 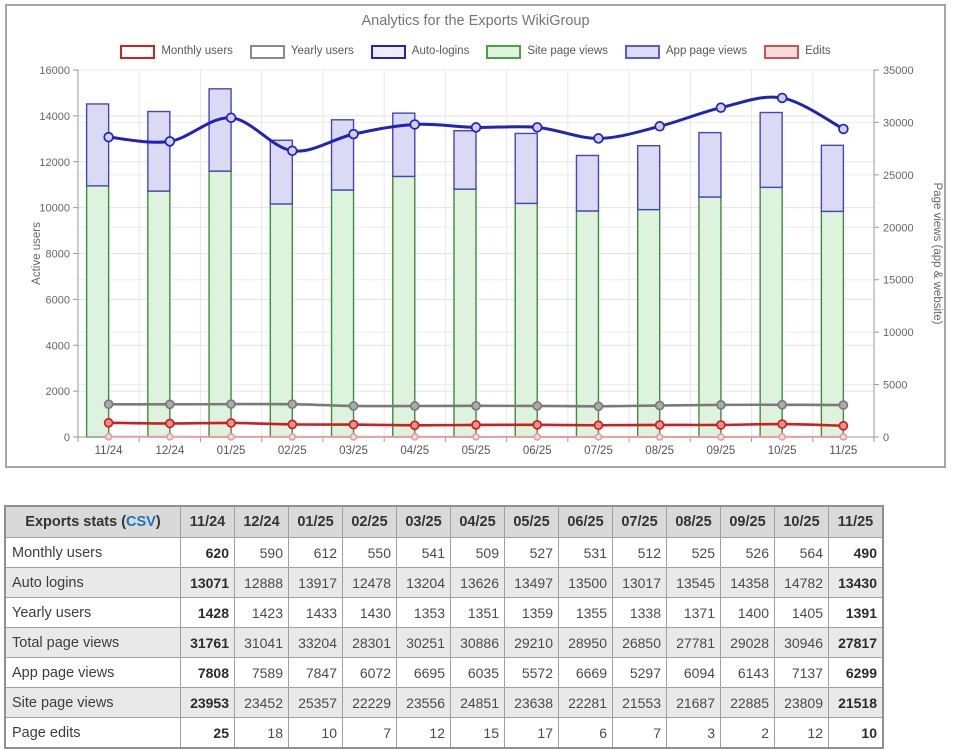 I want to click on cell: 18, so click(x=261, y=733).